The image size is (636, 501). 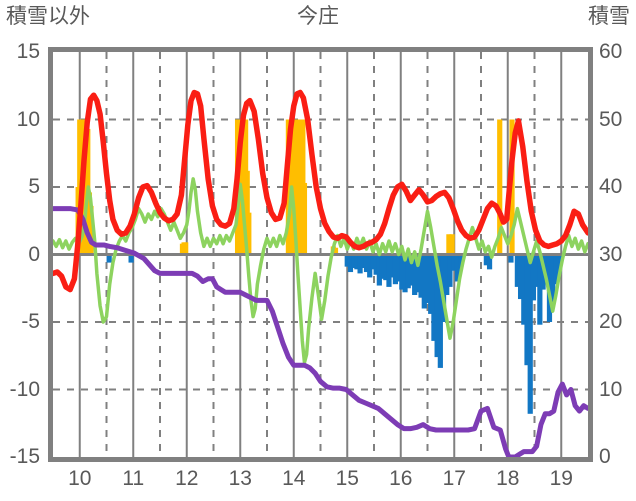 What do you see at coordinates (318, 16) in the screenshot?
I see `chart-title: 今庄` at bounding box center [318, 16].